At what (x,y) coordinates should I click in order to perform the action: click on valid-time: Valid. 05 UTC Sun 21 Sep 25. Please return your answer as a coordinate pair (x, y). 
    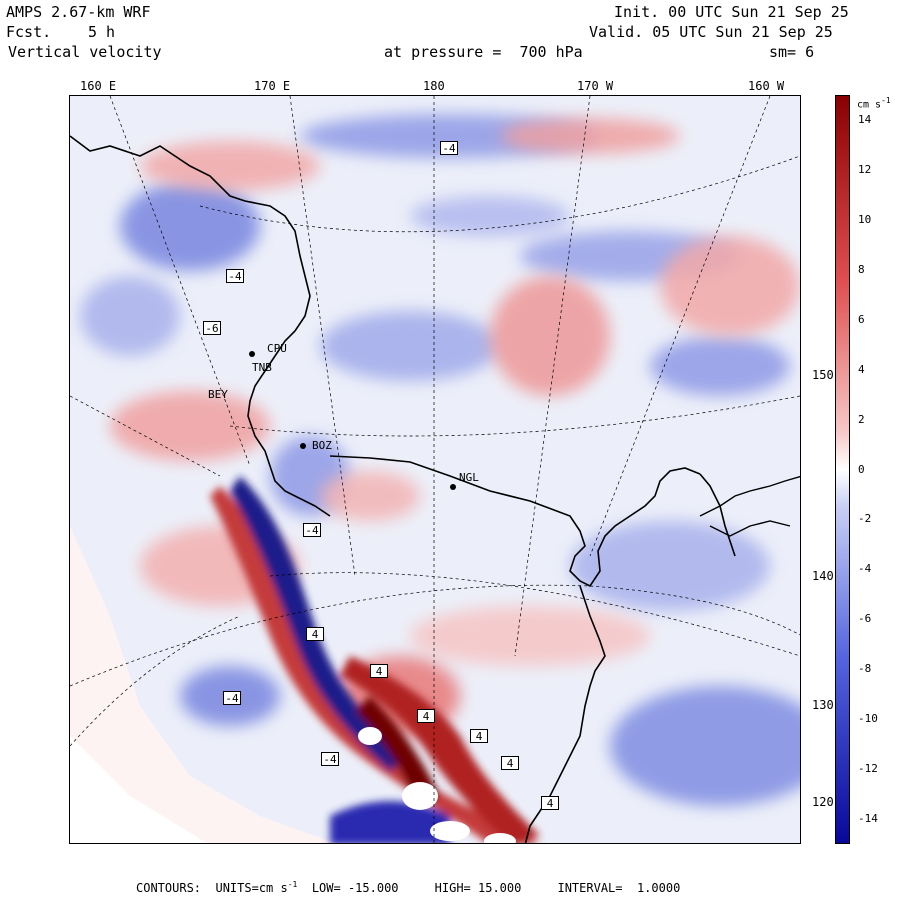
    Looking at the image, I should click on (711, 32).